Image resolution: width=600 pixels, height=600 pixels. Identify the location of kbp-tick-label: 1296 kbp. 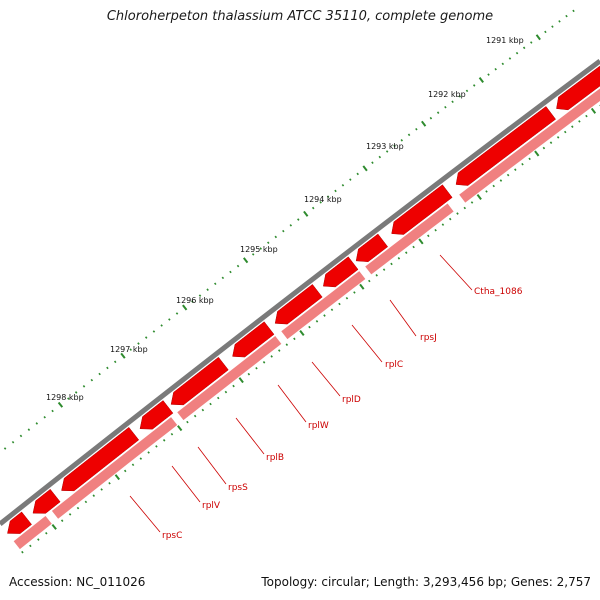
(195, 300).